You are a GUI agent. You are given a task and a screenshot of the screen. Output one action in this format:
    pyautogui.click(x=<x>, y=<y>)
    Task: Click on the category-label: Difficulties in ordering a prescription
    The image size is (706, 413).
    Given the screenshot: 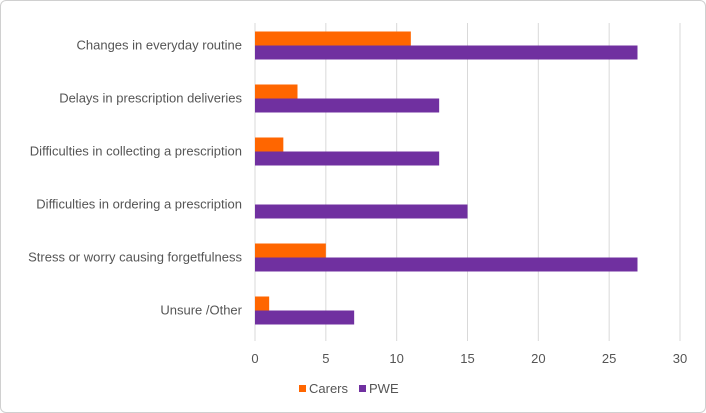 What is the action you would take?
    pyautogui.click(x=139, y=204)
    